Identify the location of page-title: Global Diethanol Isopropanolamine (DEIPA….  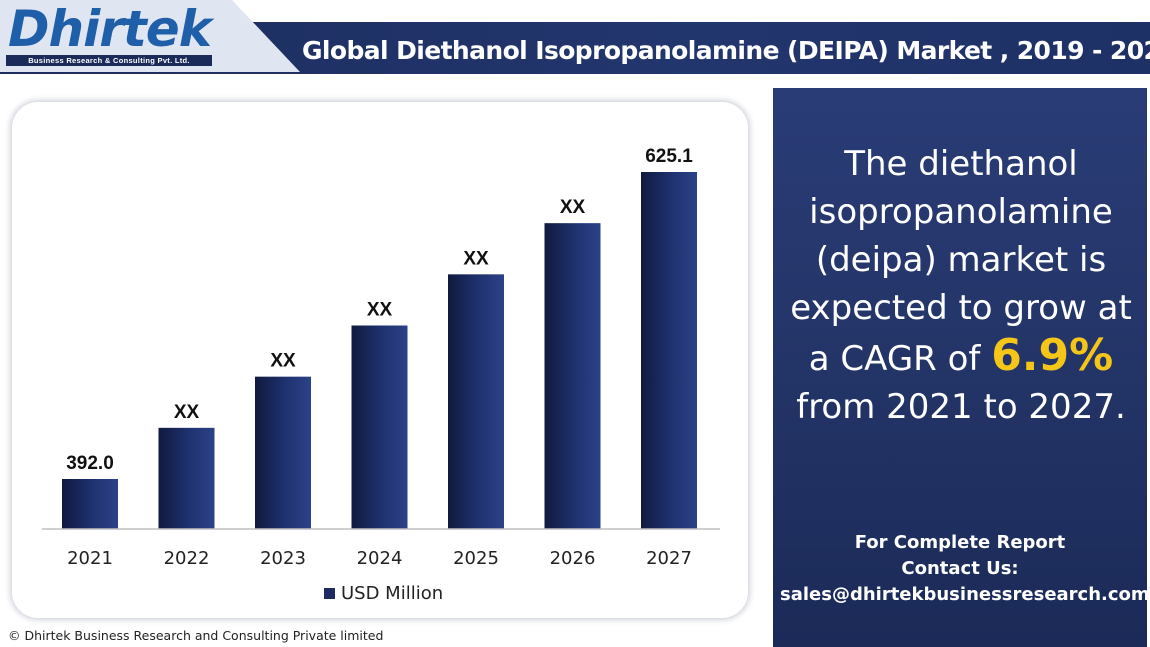
(726, 50).